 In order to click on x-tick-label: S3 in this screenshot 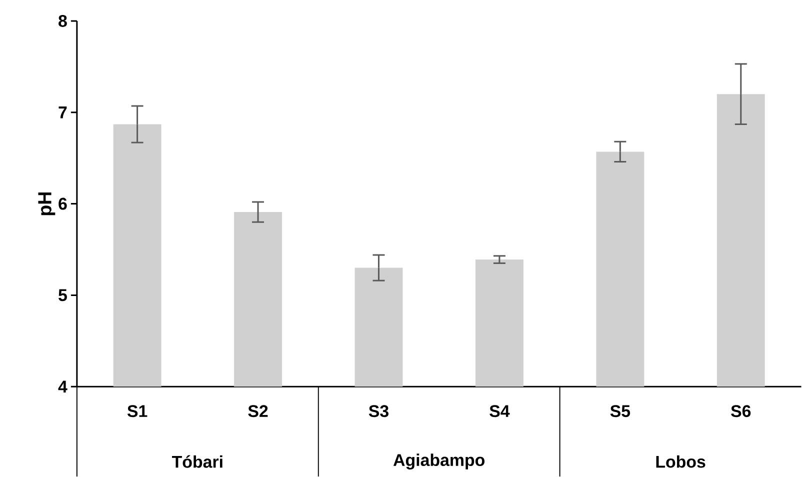, I will do `click(378, 411)`.